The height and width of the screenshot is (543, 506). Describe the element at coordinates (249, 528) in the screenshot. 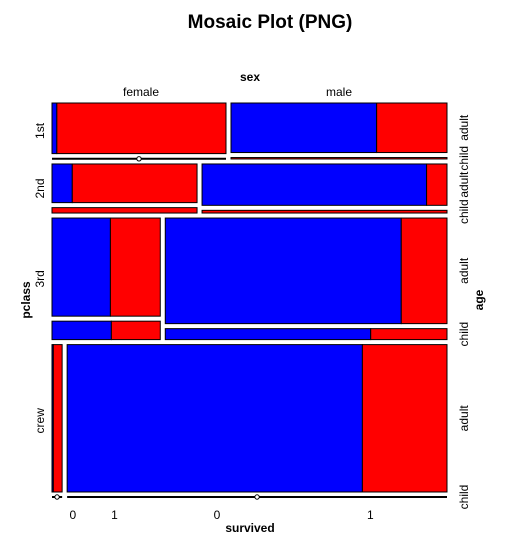

I see `bottom-axis-title: survived` at that location.